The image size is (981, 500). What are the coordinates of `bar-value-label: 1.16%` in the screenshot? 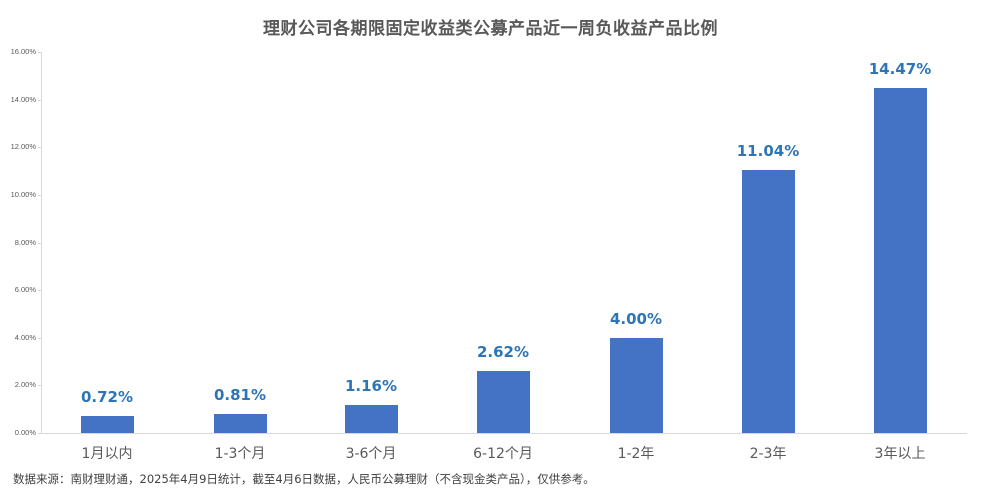 It's located at (371, 386).